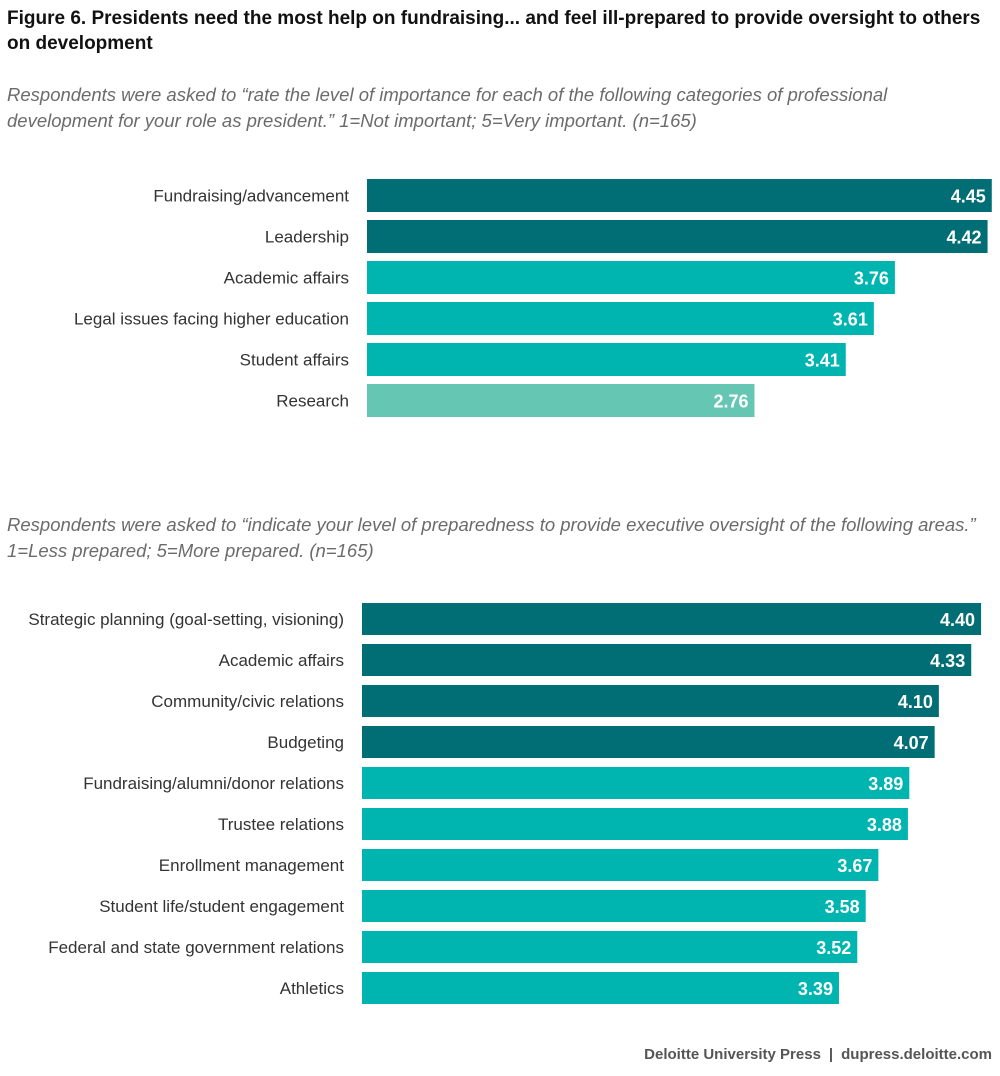 The image size is (1000, 1076). What do you see at coordinates (732, 1054) in the screenshot?
I see `footer-source: Deloitte University Press` at bounding box center [732, 1054].